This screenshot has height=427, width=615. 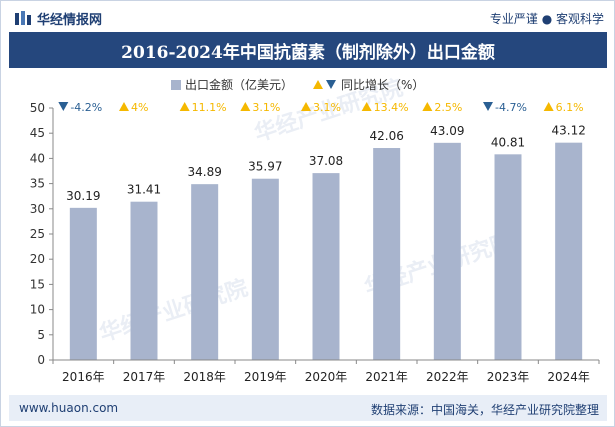 What do you see at coordinates (41, 335) in the screenshot?
I see `y-tick-label: 5` at bounding box center [41, 335].